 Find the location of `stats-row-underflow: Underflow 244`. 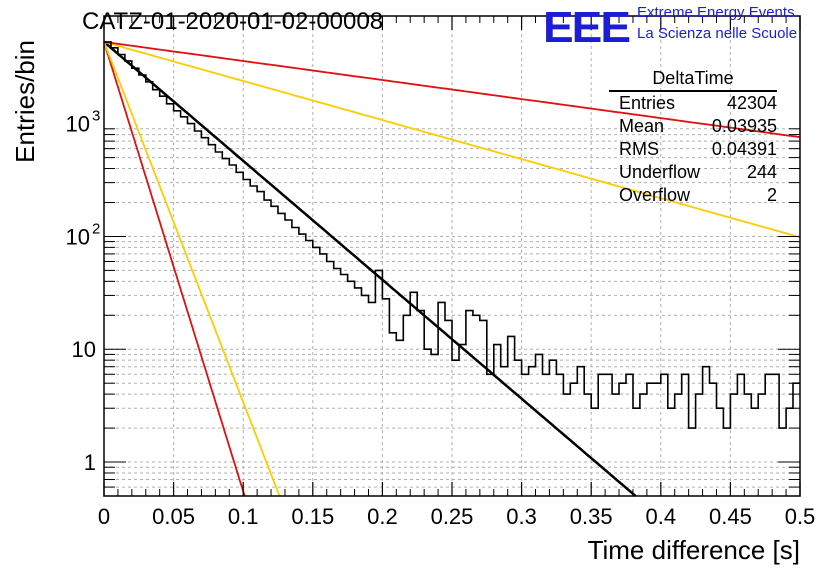

stats-row-underflow: Underflow 244 is located at coordinates (694, 172).